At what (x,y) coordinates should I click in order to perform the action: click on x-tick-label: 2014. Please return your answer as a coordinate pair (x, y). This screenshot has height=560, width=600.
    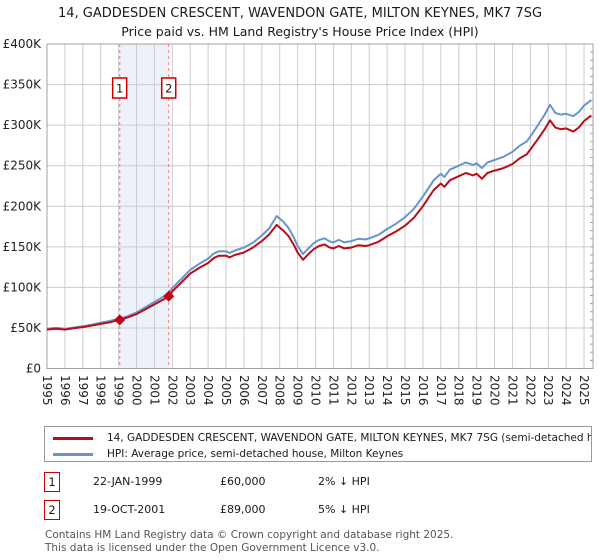
    Looking at the image, I should click on (387, 390).